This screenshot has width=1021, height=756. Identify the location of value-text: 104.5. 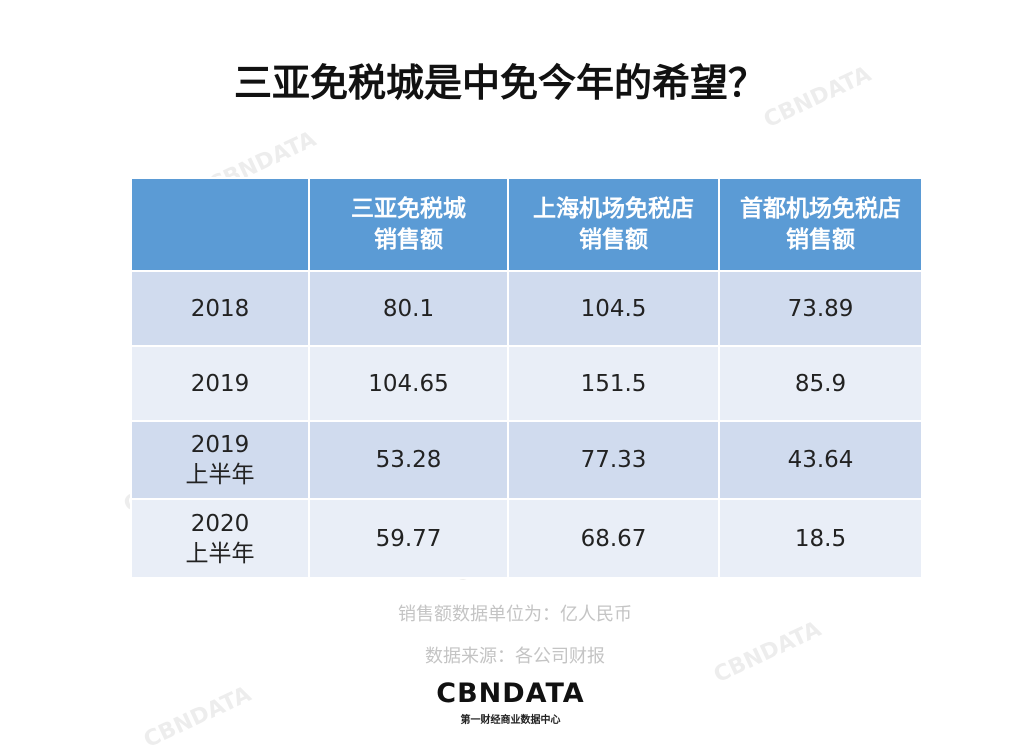
(613, 308).